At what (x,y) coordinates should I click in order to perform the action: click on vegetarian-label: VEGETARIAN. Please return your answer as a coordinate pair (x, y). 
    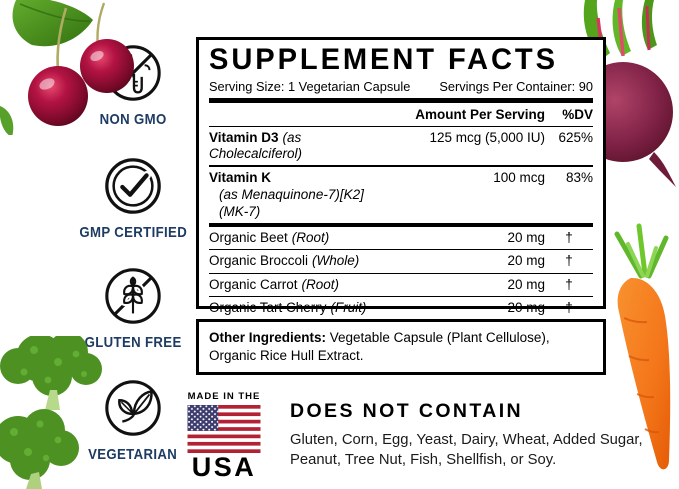
    Looking at the image, I should click on (133, 454).